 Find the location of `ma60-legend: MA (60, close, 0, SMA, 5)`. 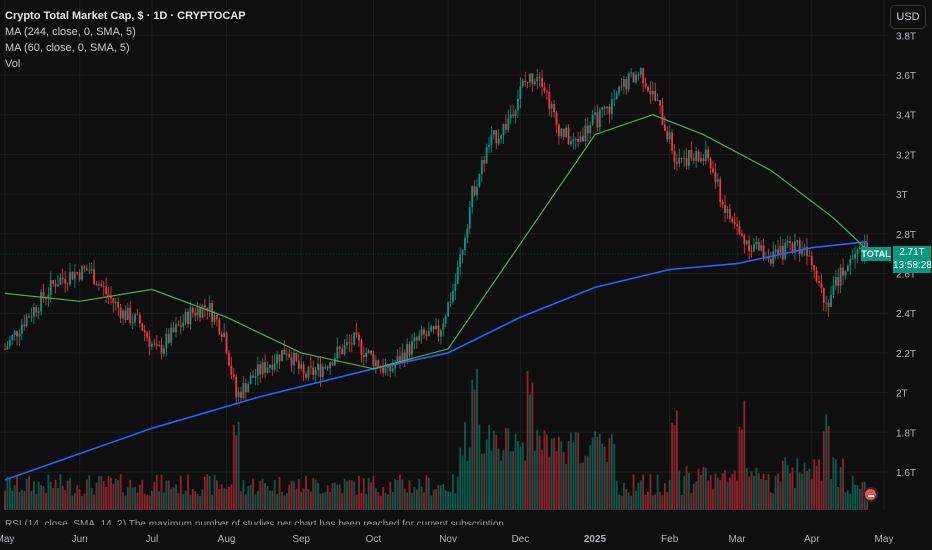

ma60-legend: MA (60, close, 0, SMA, 5) is located at coordinates (67, 48).